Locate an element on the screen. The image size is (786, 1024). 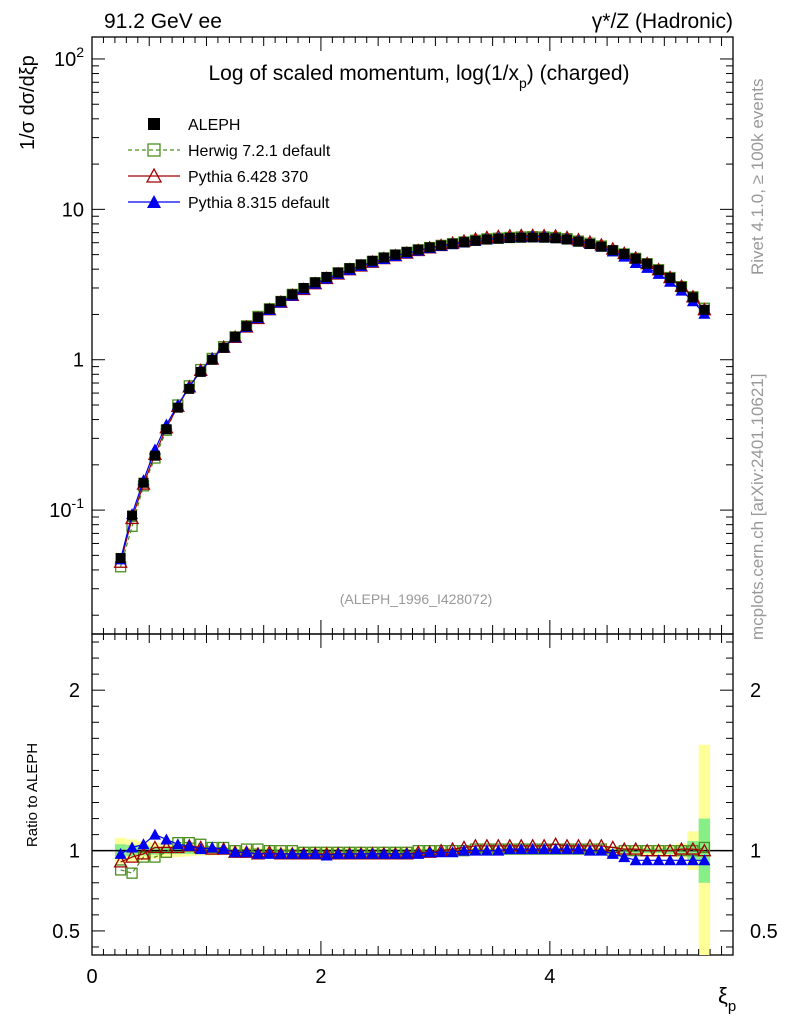
ratio-x-tick-label: 4 is located at coordinates (549, 977).